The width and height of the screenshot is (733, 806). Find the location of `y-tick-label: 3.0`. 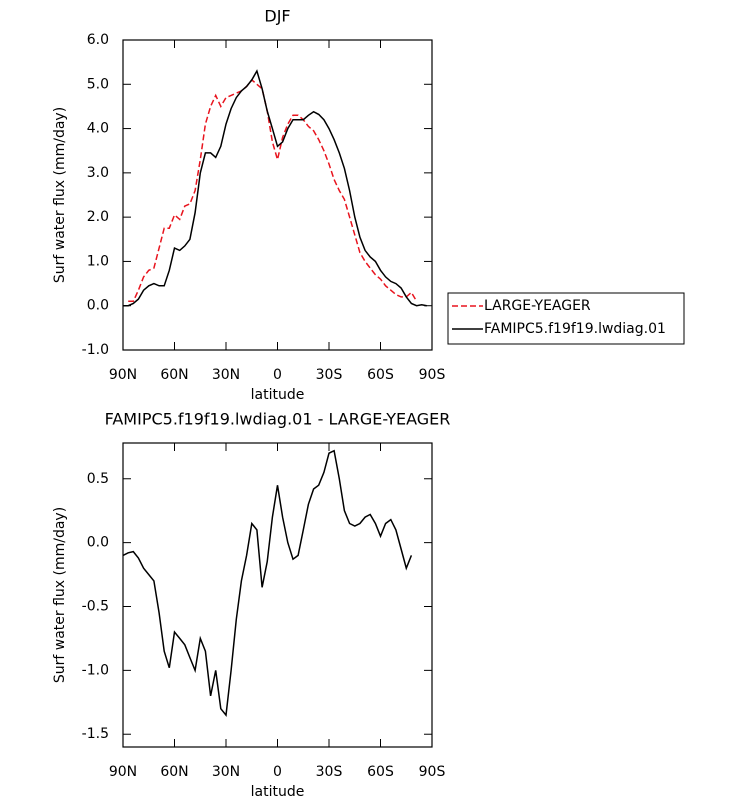

y-tick-label: 3.0 is located at coordinates (98, 173).